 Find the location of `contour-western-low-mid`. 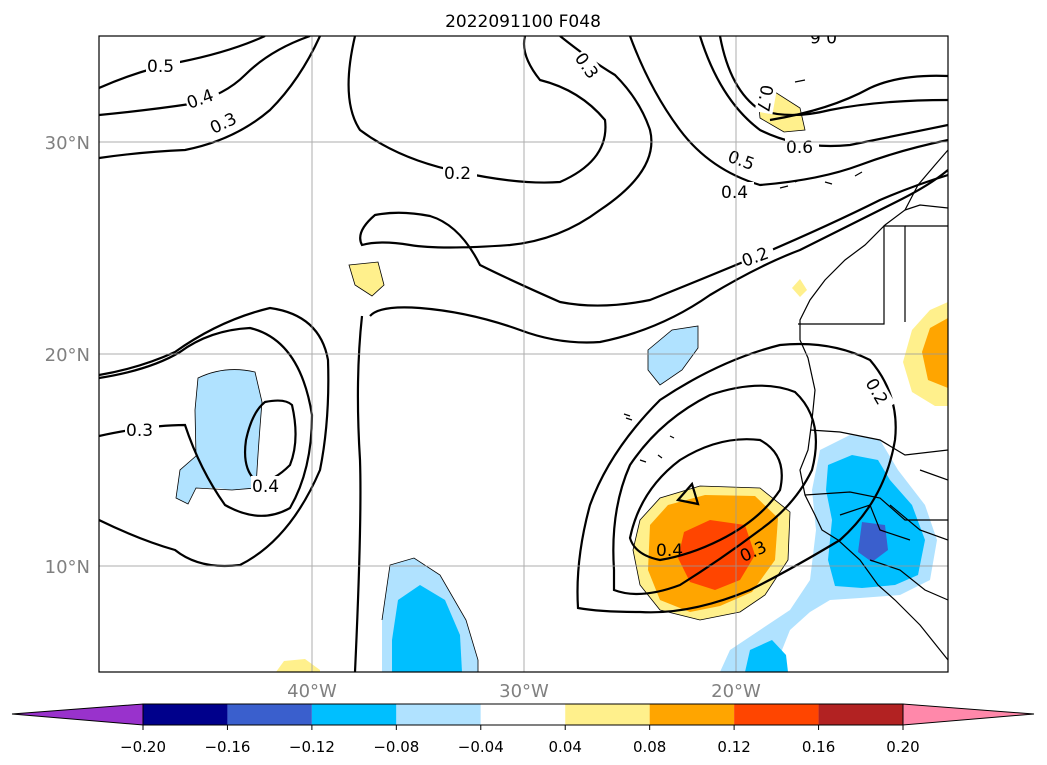

contour-western-low-mid is located at coordinates (206, 421).